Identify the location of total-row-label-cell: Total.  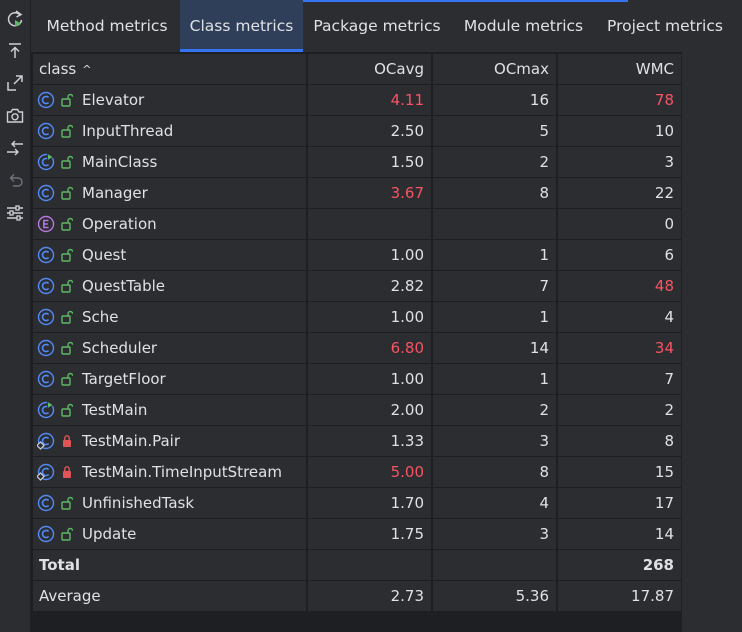
(169, 565).